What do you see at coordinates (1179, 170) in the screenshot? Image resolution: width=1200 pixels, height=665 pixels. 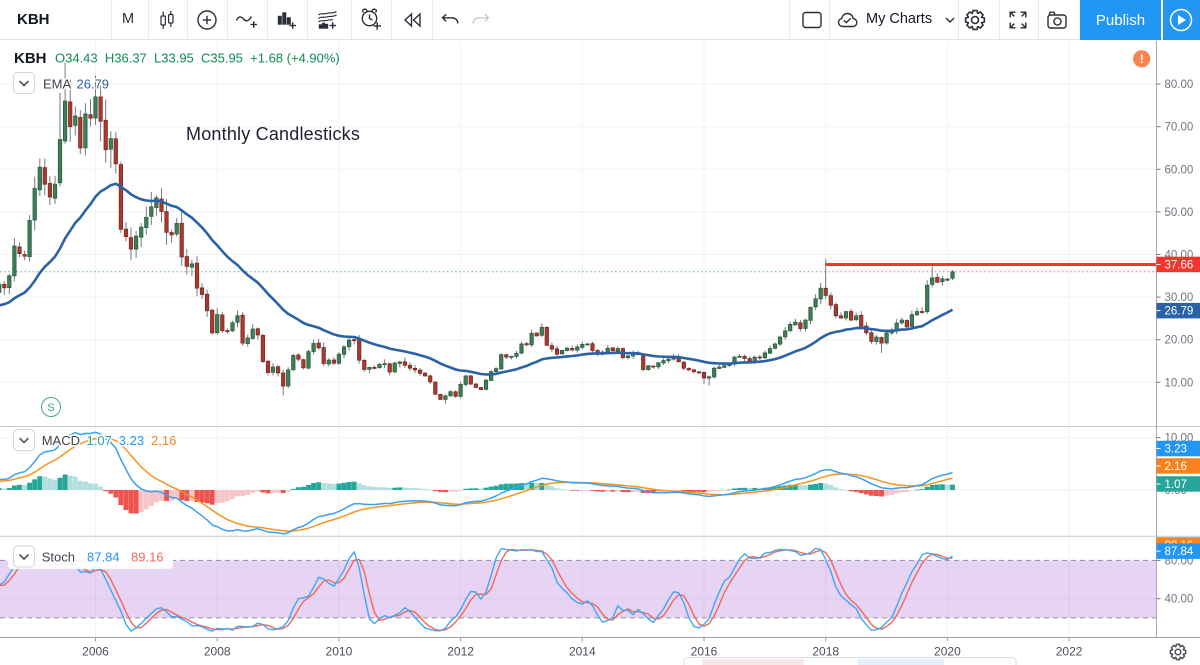 I see `svg-text: 60.00` at bounding box center [1179, 170].